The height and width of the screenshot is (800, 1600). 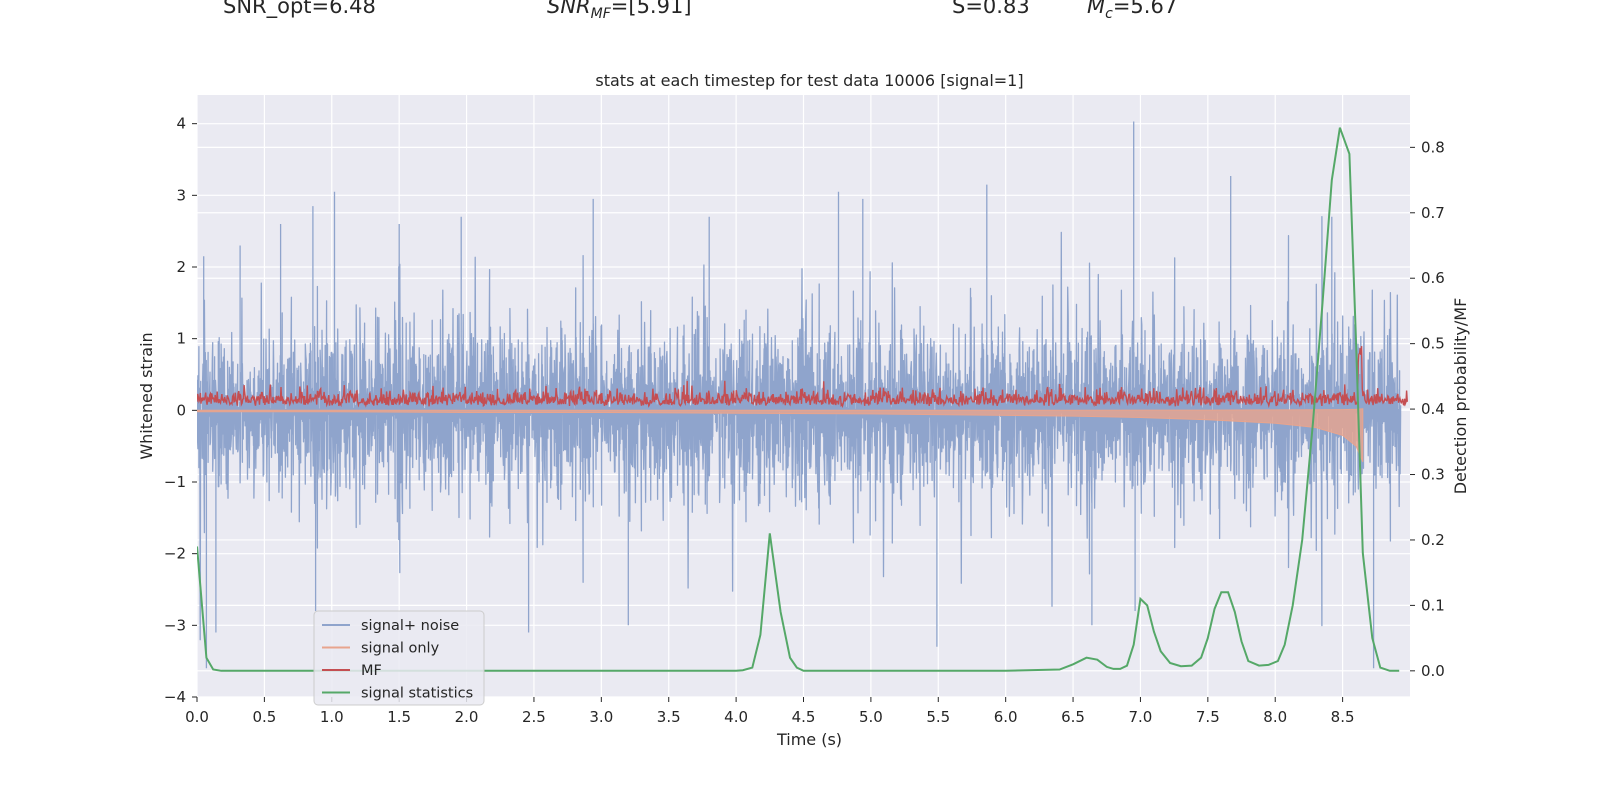 What do you see at coordinates (175, 554) in the screenshot?
I see `y-tick-label: −2` at bounding box center [175, 554].